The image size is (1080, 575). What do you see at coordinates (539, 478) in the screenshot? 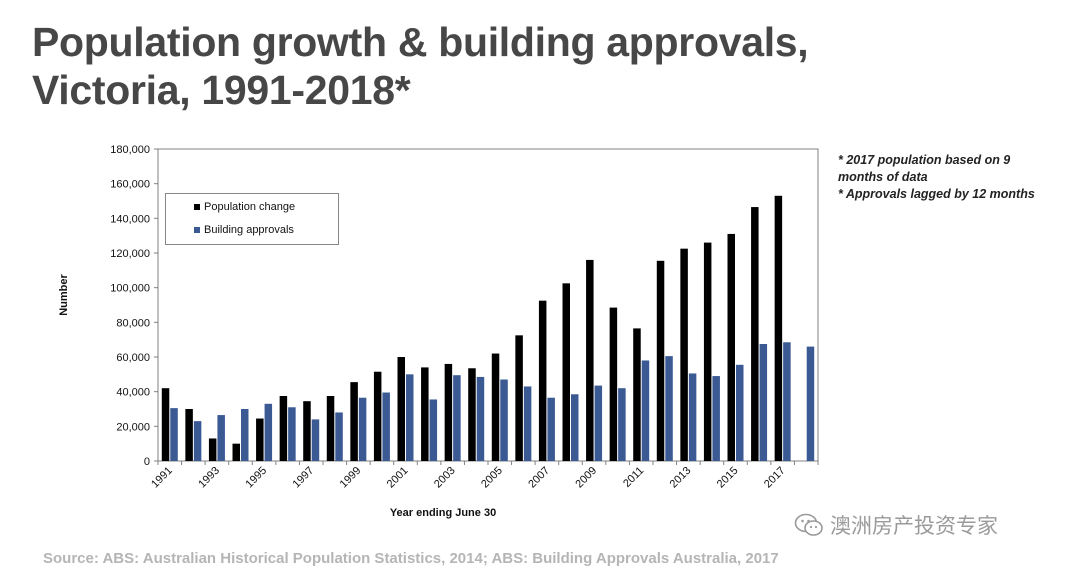
I see `x-tick-label: 2007` at bounding box center [539, 478].